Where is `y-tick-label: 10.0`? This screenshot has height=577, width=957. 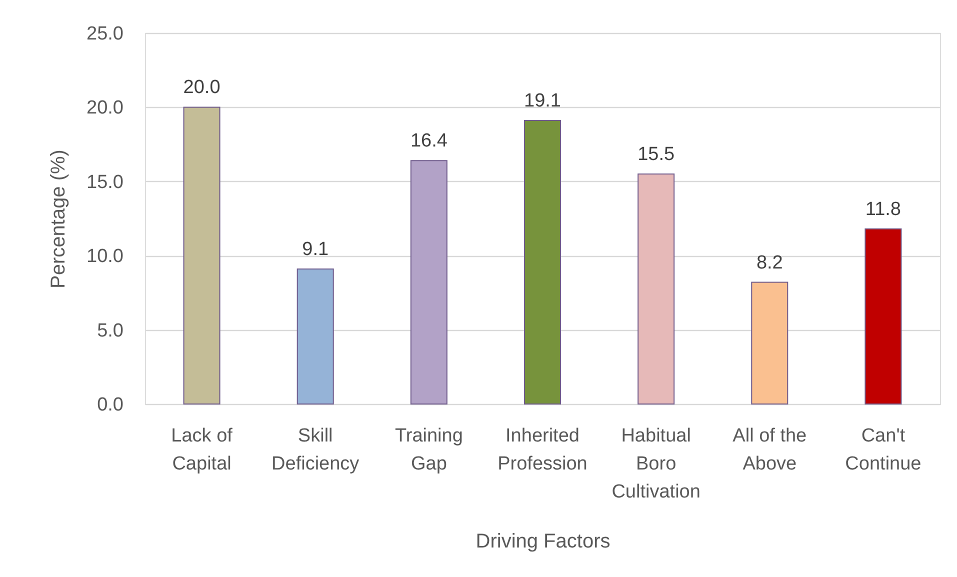
y-tick-label: 10.0 is located at coordinates (105, 257).